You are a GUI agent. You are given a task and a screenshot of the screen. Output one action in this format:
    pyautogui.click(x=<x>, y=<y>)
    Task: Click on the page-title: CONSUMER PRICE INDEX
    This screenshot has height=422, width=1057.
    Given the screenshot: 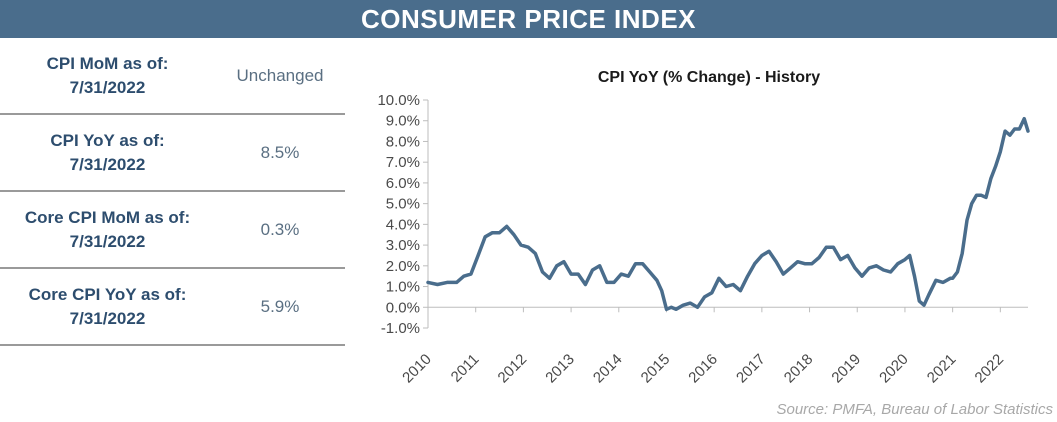 What is the action you would take?
    pyautogui.click(x=528, y=18)
    